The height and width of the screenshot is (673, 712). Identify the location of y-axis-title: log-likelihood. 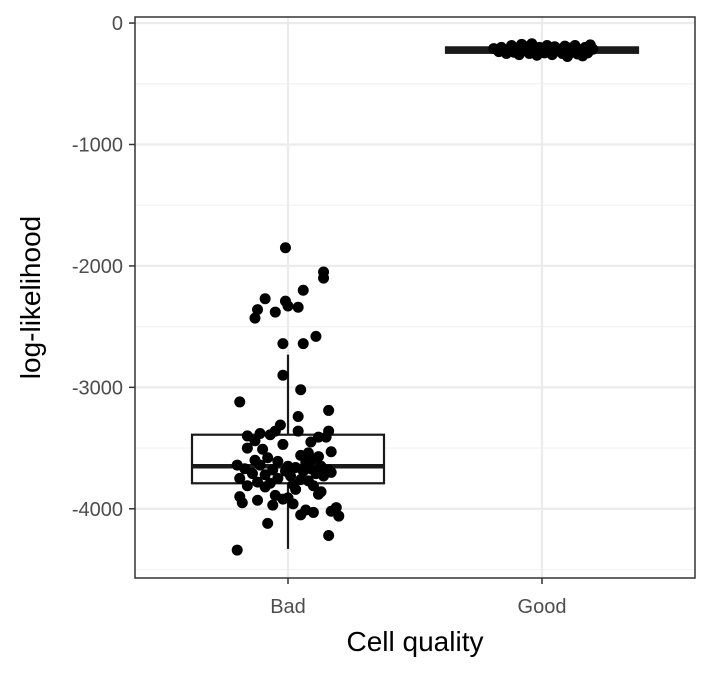
(30, 297).